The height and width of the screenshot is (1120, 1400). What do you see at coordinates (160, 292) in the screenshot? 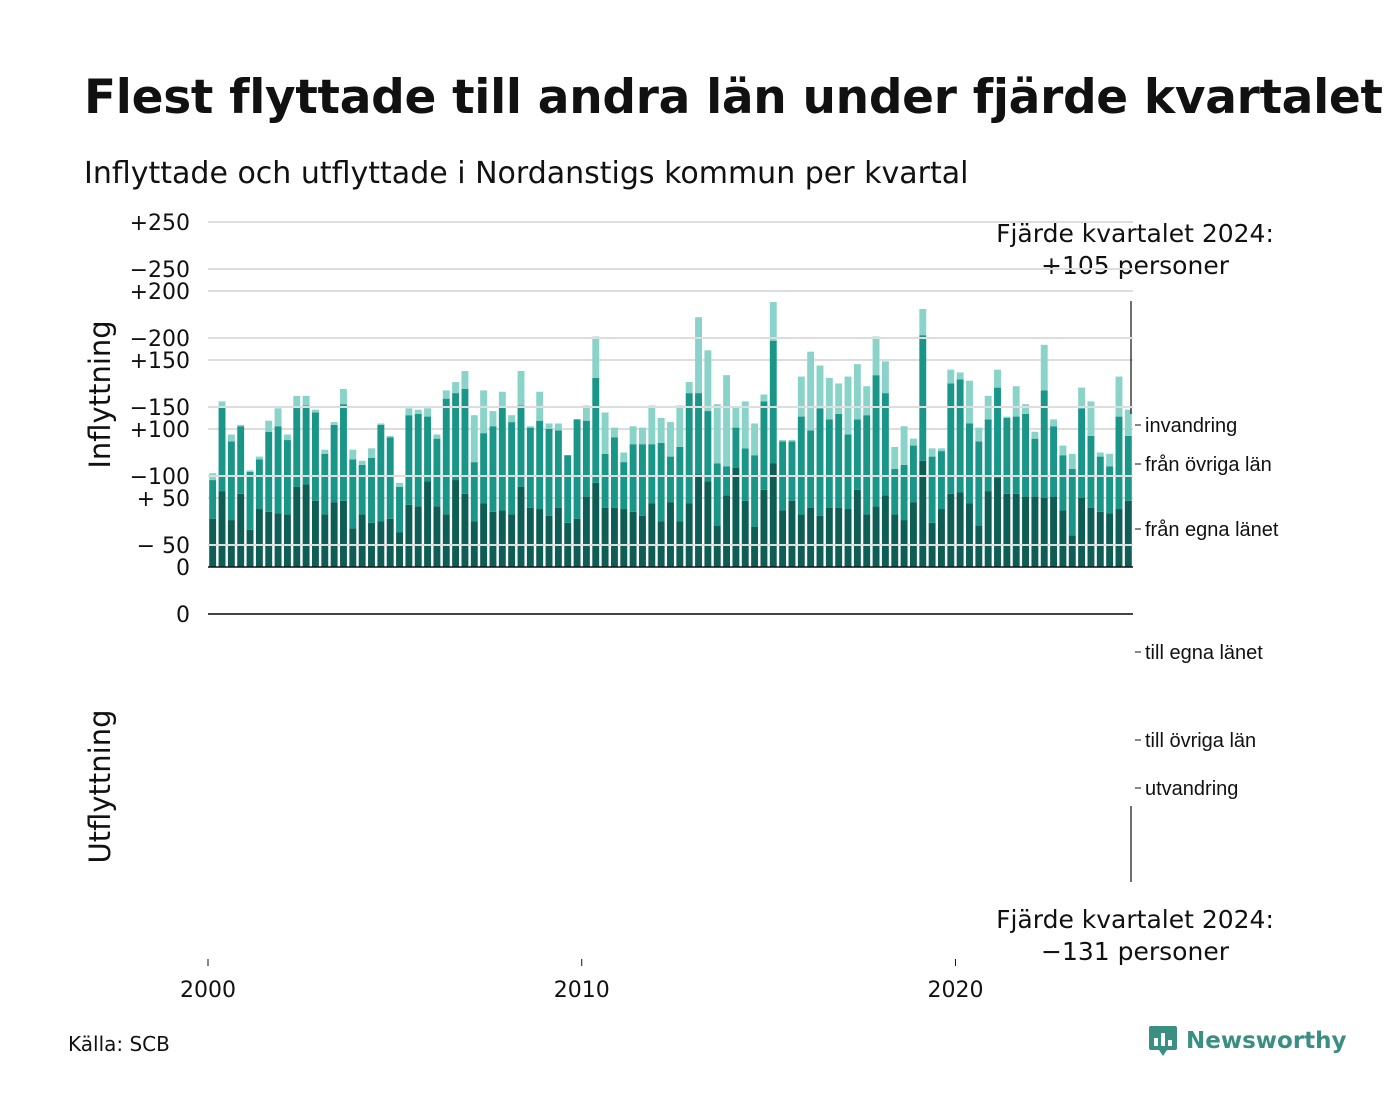
I see `y-tick-label: +200` at bounding box center [160, 292].